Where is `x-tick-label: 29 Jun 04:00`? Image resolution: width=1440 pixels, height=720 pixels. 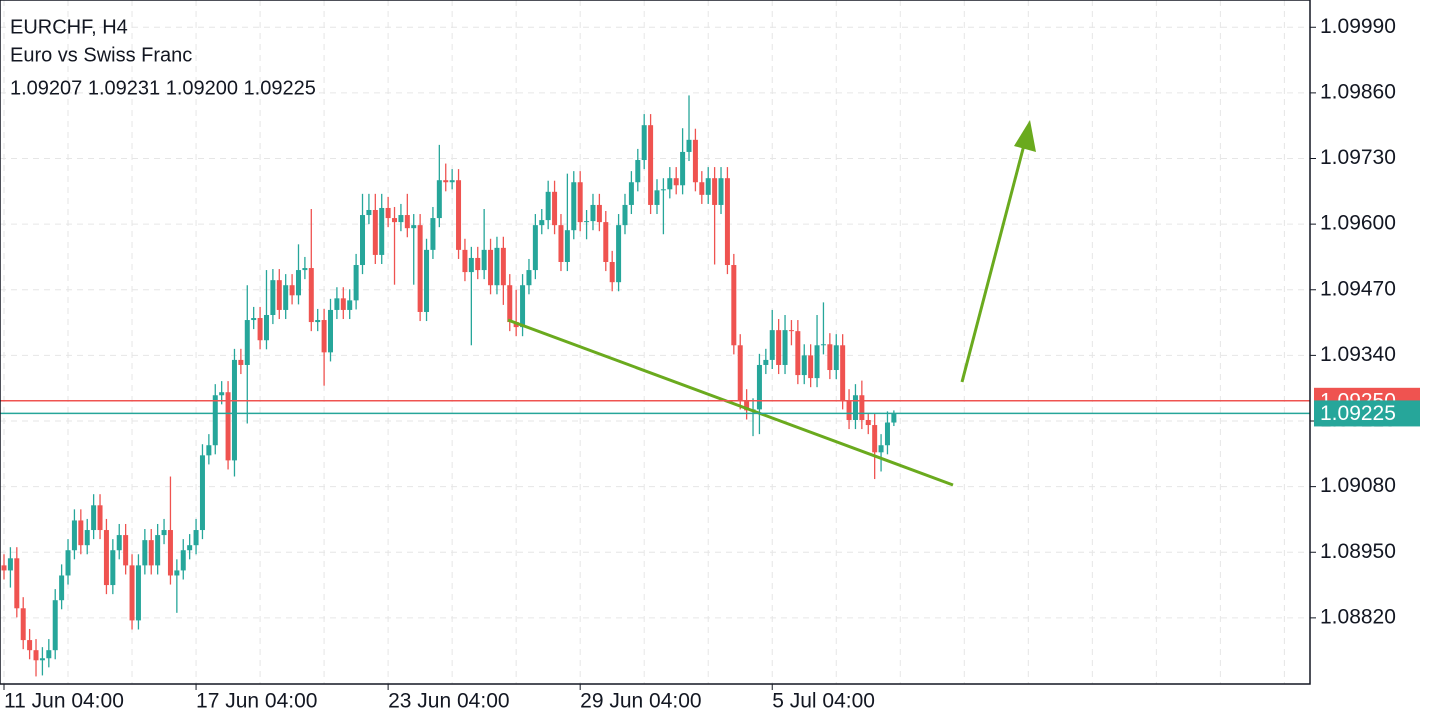
x-tick-label: 29 Jun 04:00 is located at coordinates (640, 701).